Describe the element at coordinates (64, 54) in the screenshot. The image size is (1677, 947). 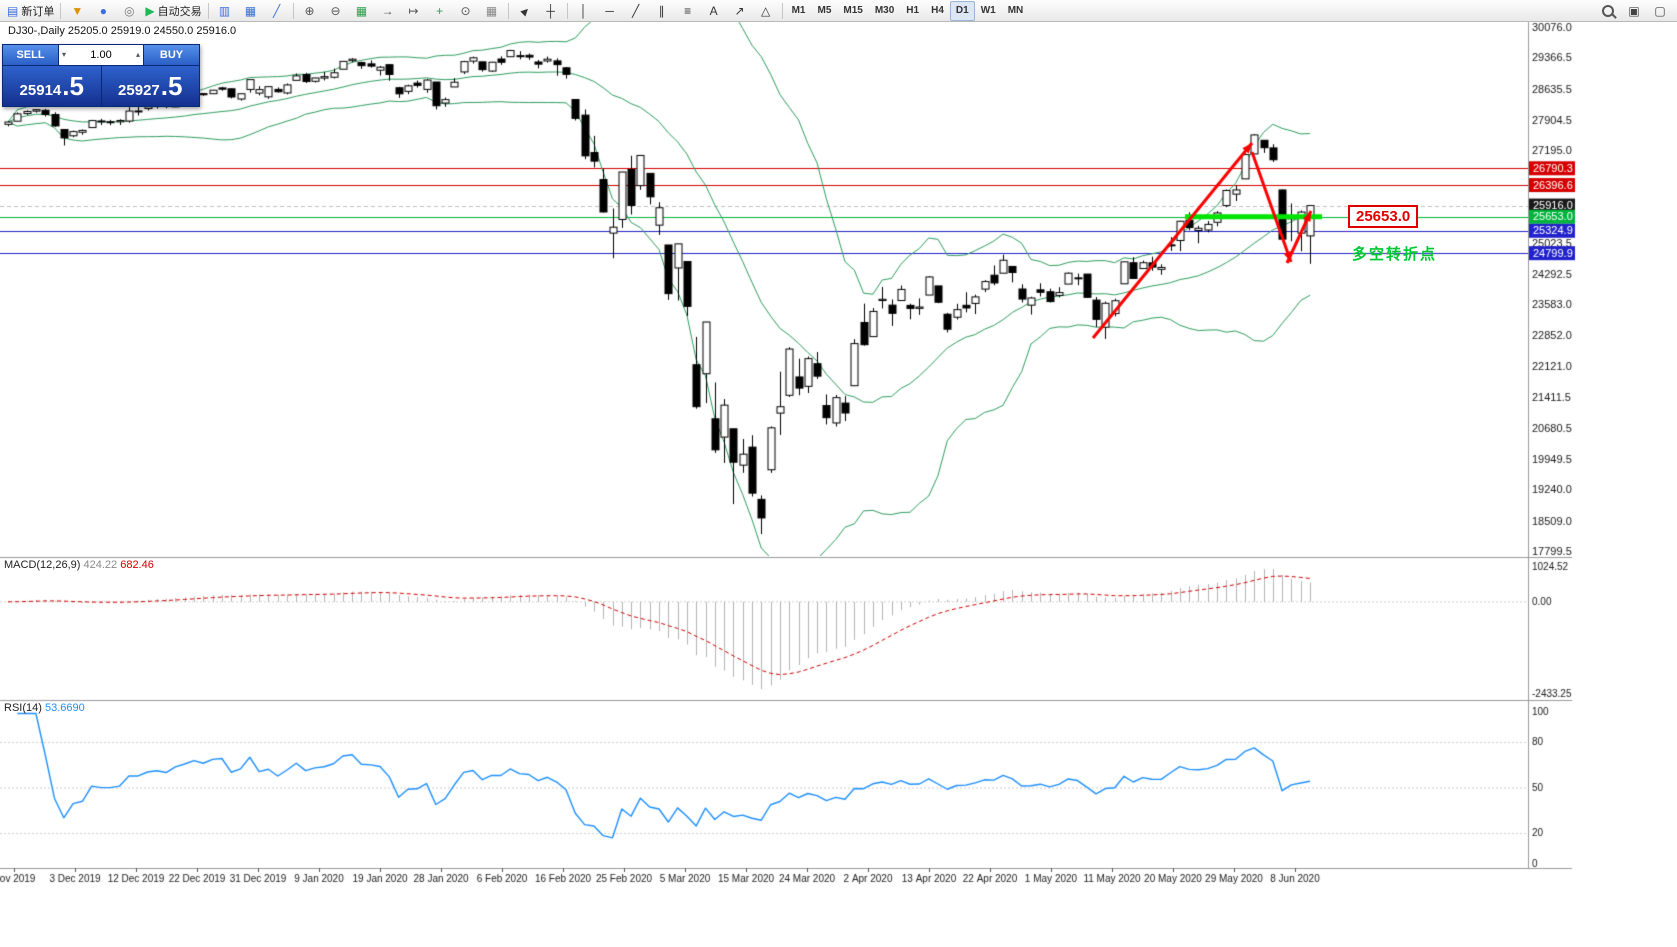
I see `volume-decrease-button: ▾` at that location.